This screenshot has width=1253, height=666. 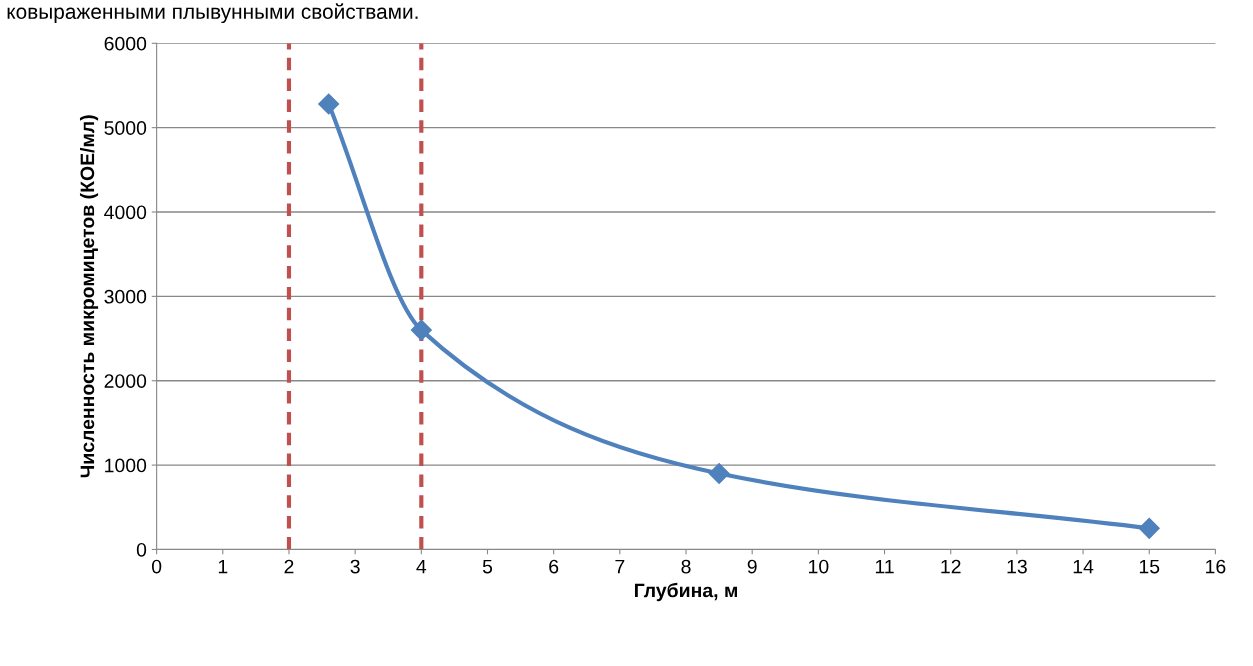 I want to click on x-tick-label: 12, so click(x=951, y=566).